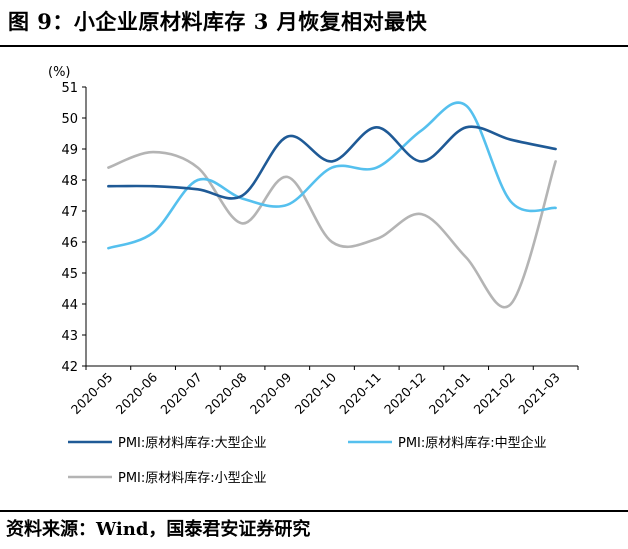 This screenshot has height=549, width=628. Describe the element at coordinates (69, 243) in the screenshot. I see `y-tick-label: 46` at that location.